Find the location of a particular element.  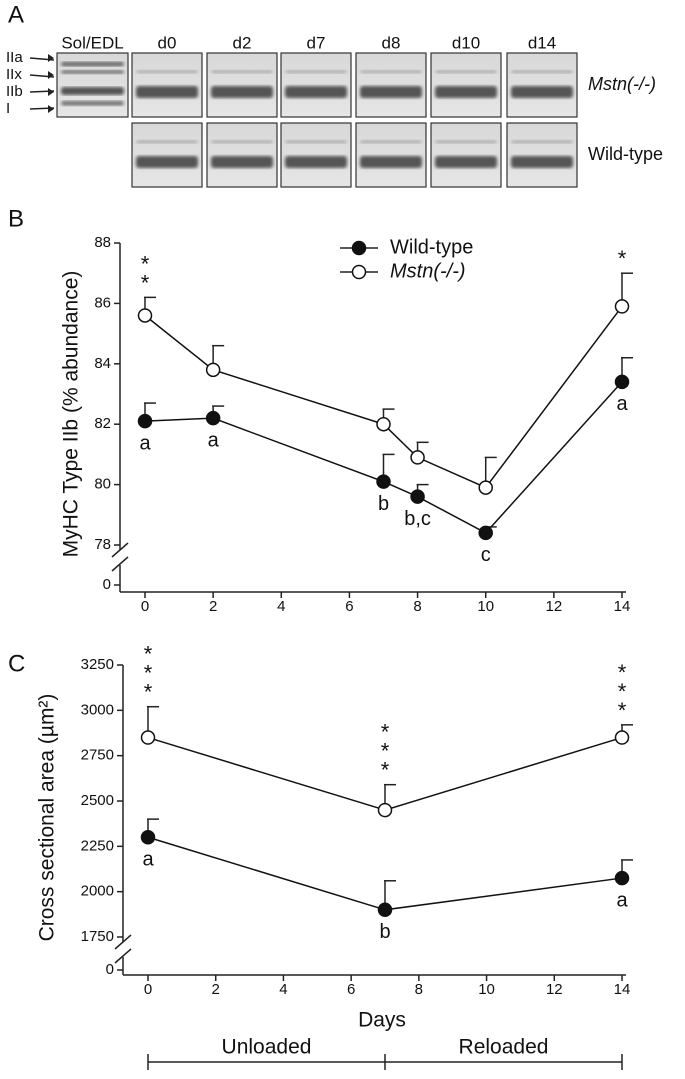

legend-label: Wild-type is located at coordinates (431, 247).